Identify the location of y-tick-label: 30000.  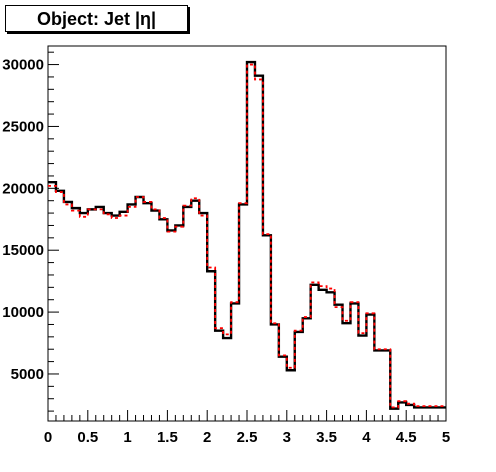
(23, 65).